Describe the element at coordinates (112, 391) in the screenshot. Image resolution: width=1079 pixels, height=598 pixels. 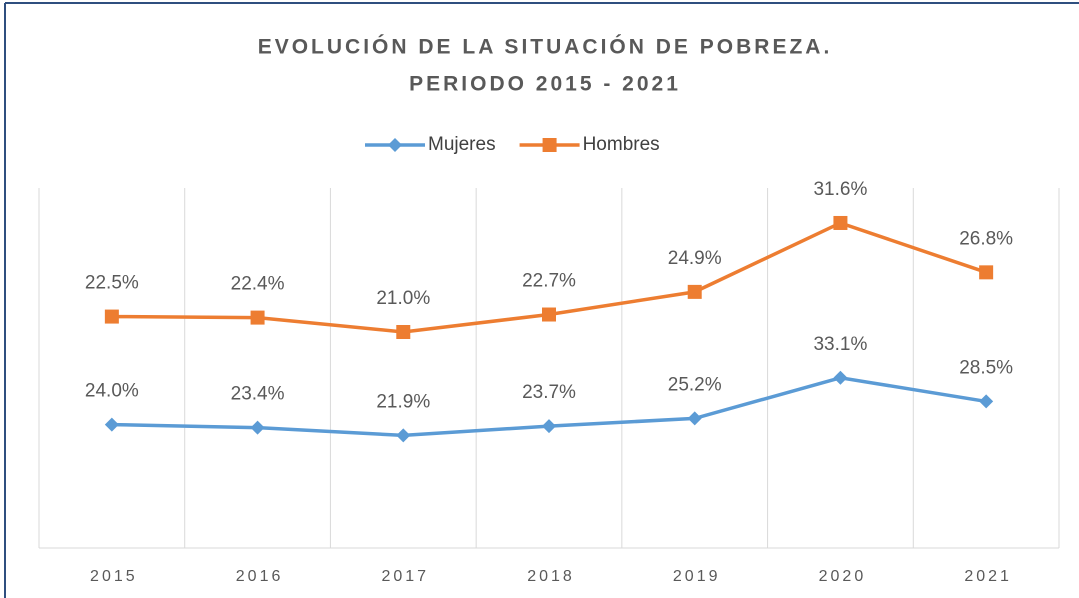
I see `data-label: 24.0%` at that location.